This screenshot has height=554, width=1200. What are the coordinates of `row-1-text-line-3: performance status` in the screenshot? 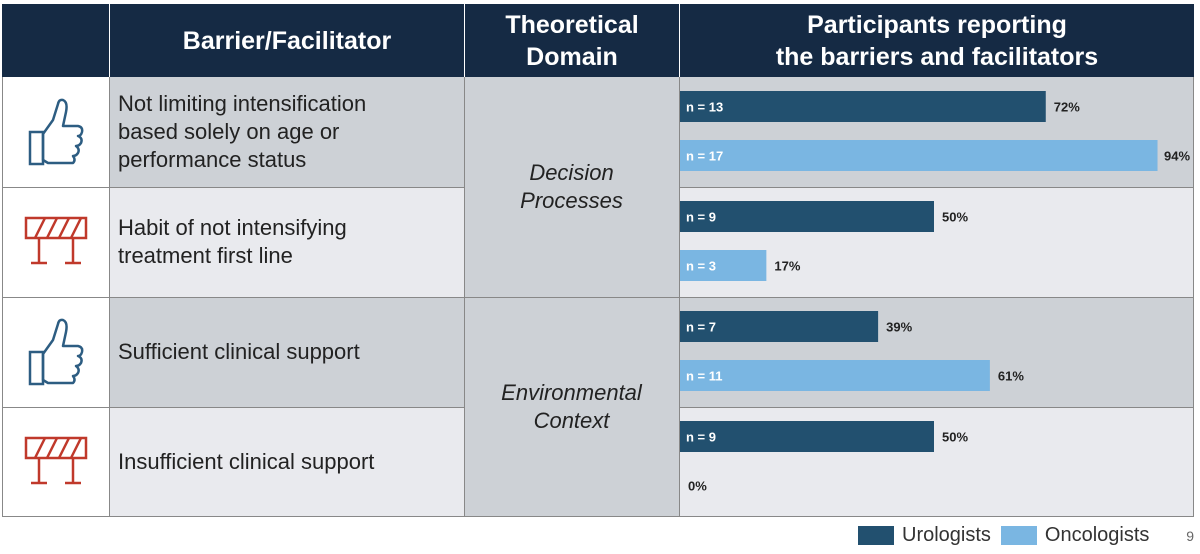 It's located at (212, 159).